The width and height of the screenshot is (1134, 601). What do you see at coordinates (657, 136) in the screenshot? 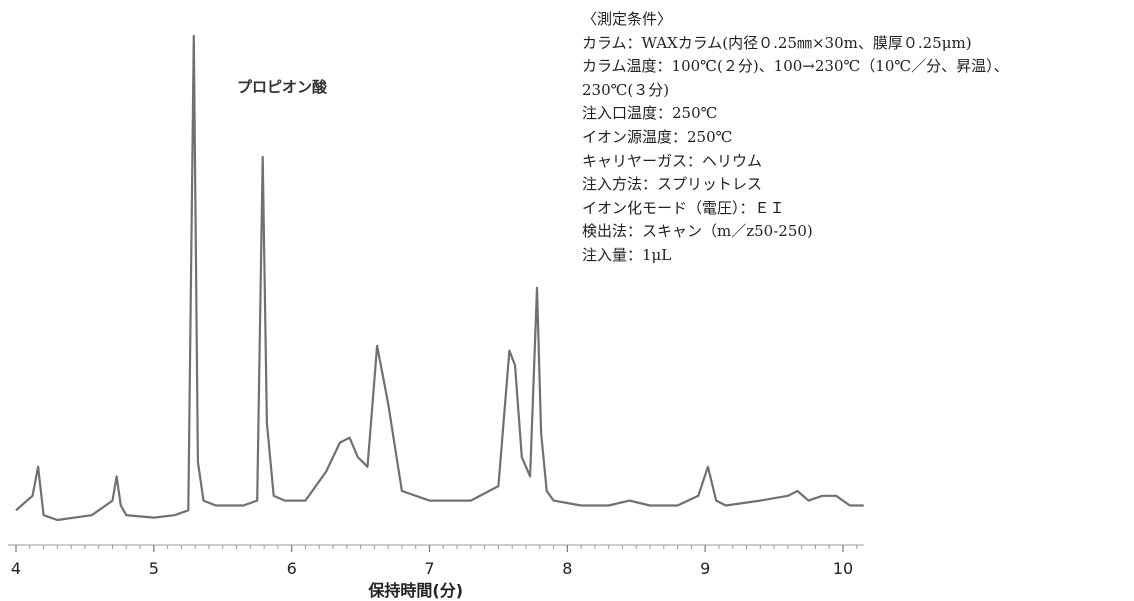
I see `condition-ion-source-temperature: イオン源温度：250℃` at bounding box center [657, 136].